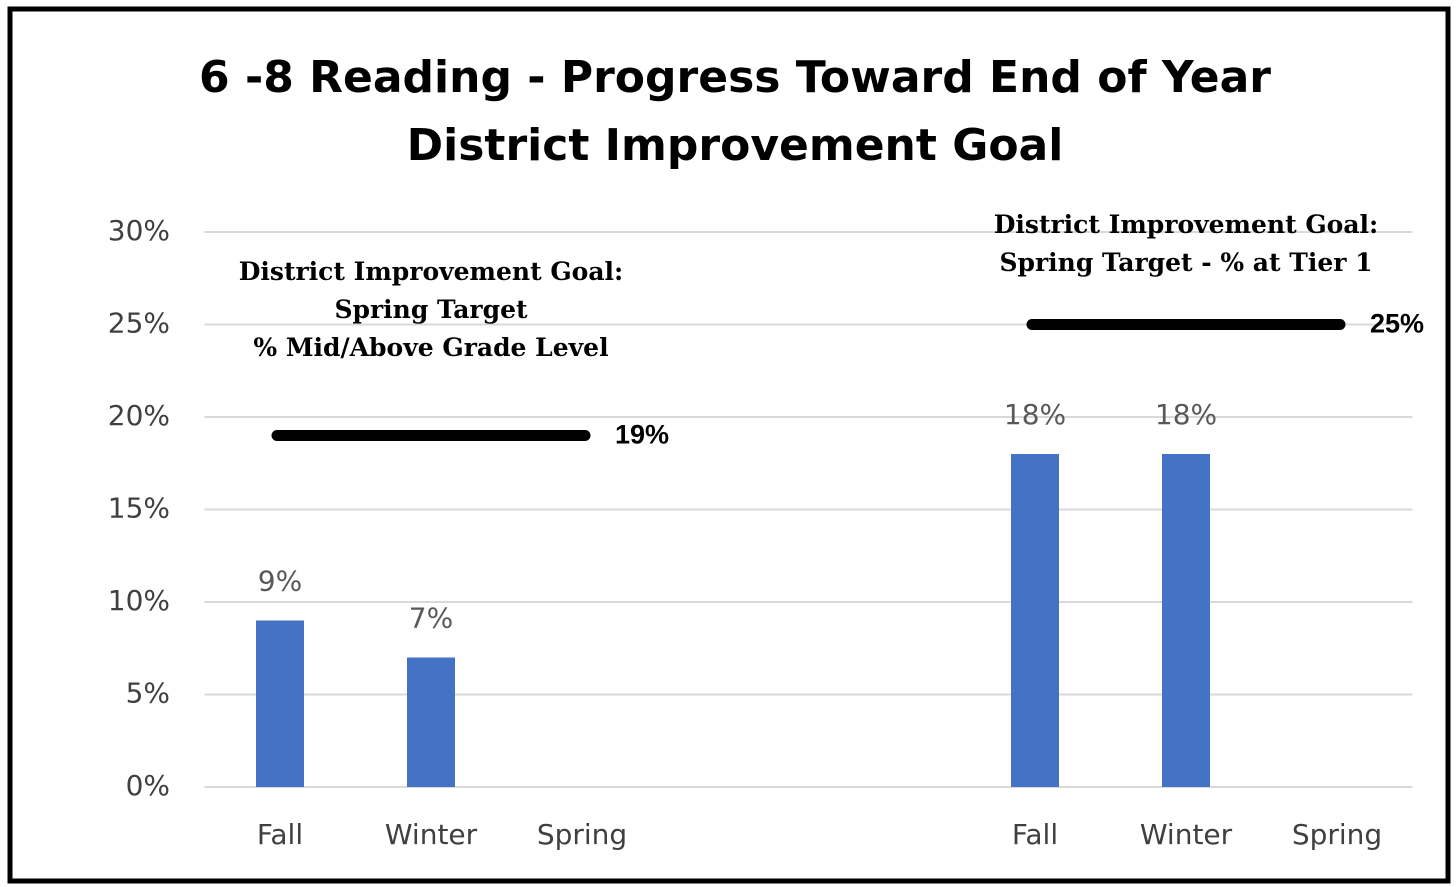  Describe the element at coordinates (139, 323) in the screenshot. I see `y-tick-label: 25%` at that location.